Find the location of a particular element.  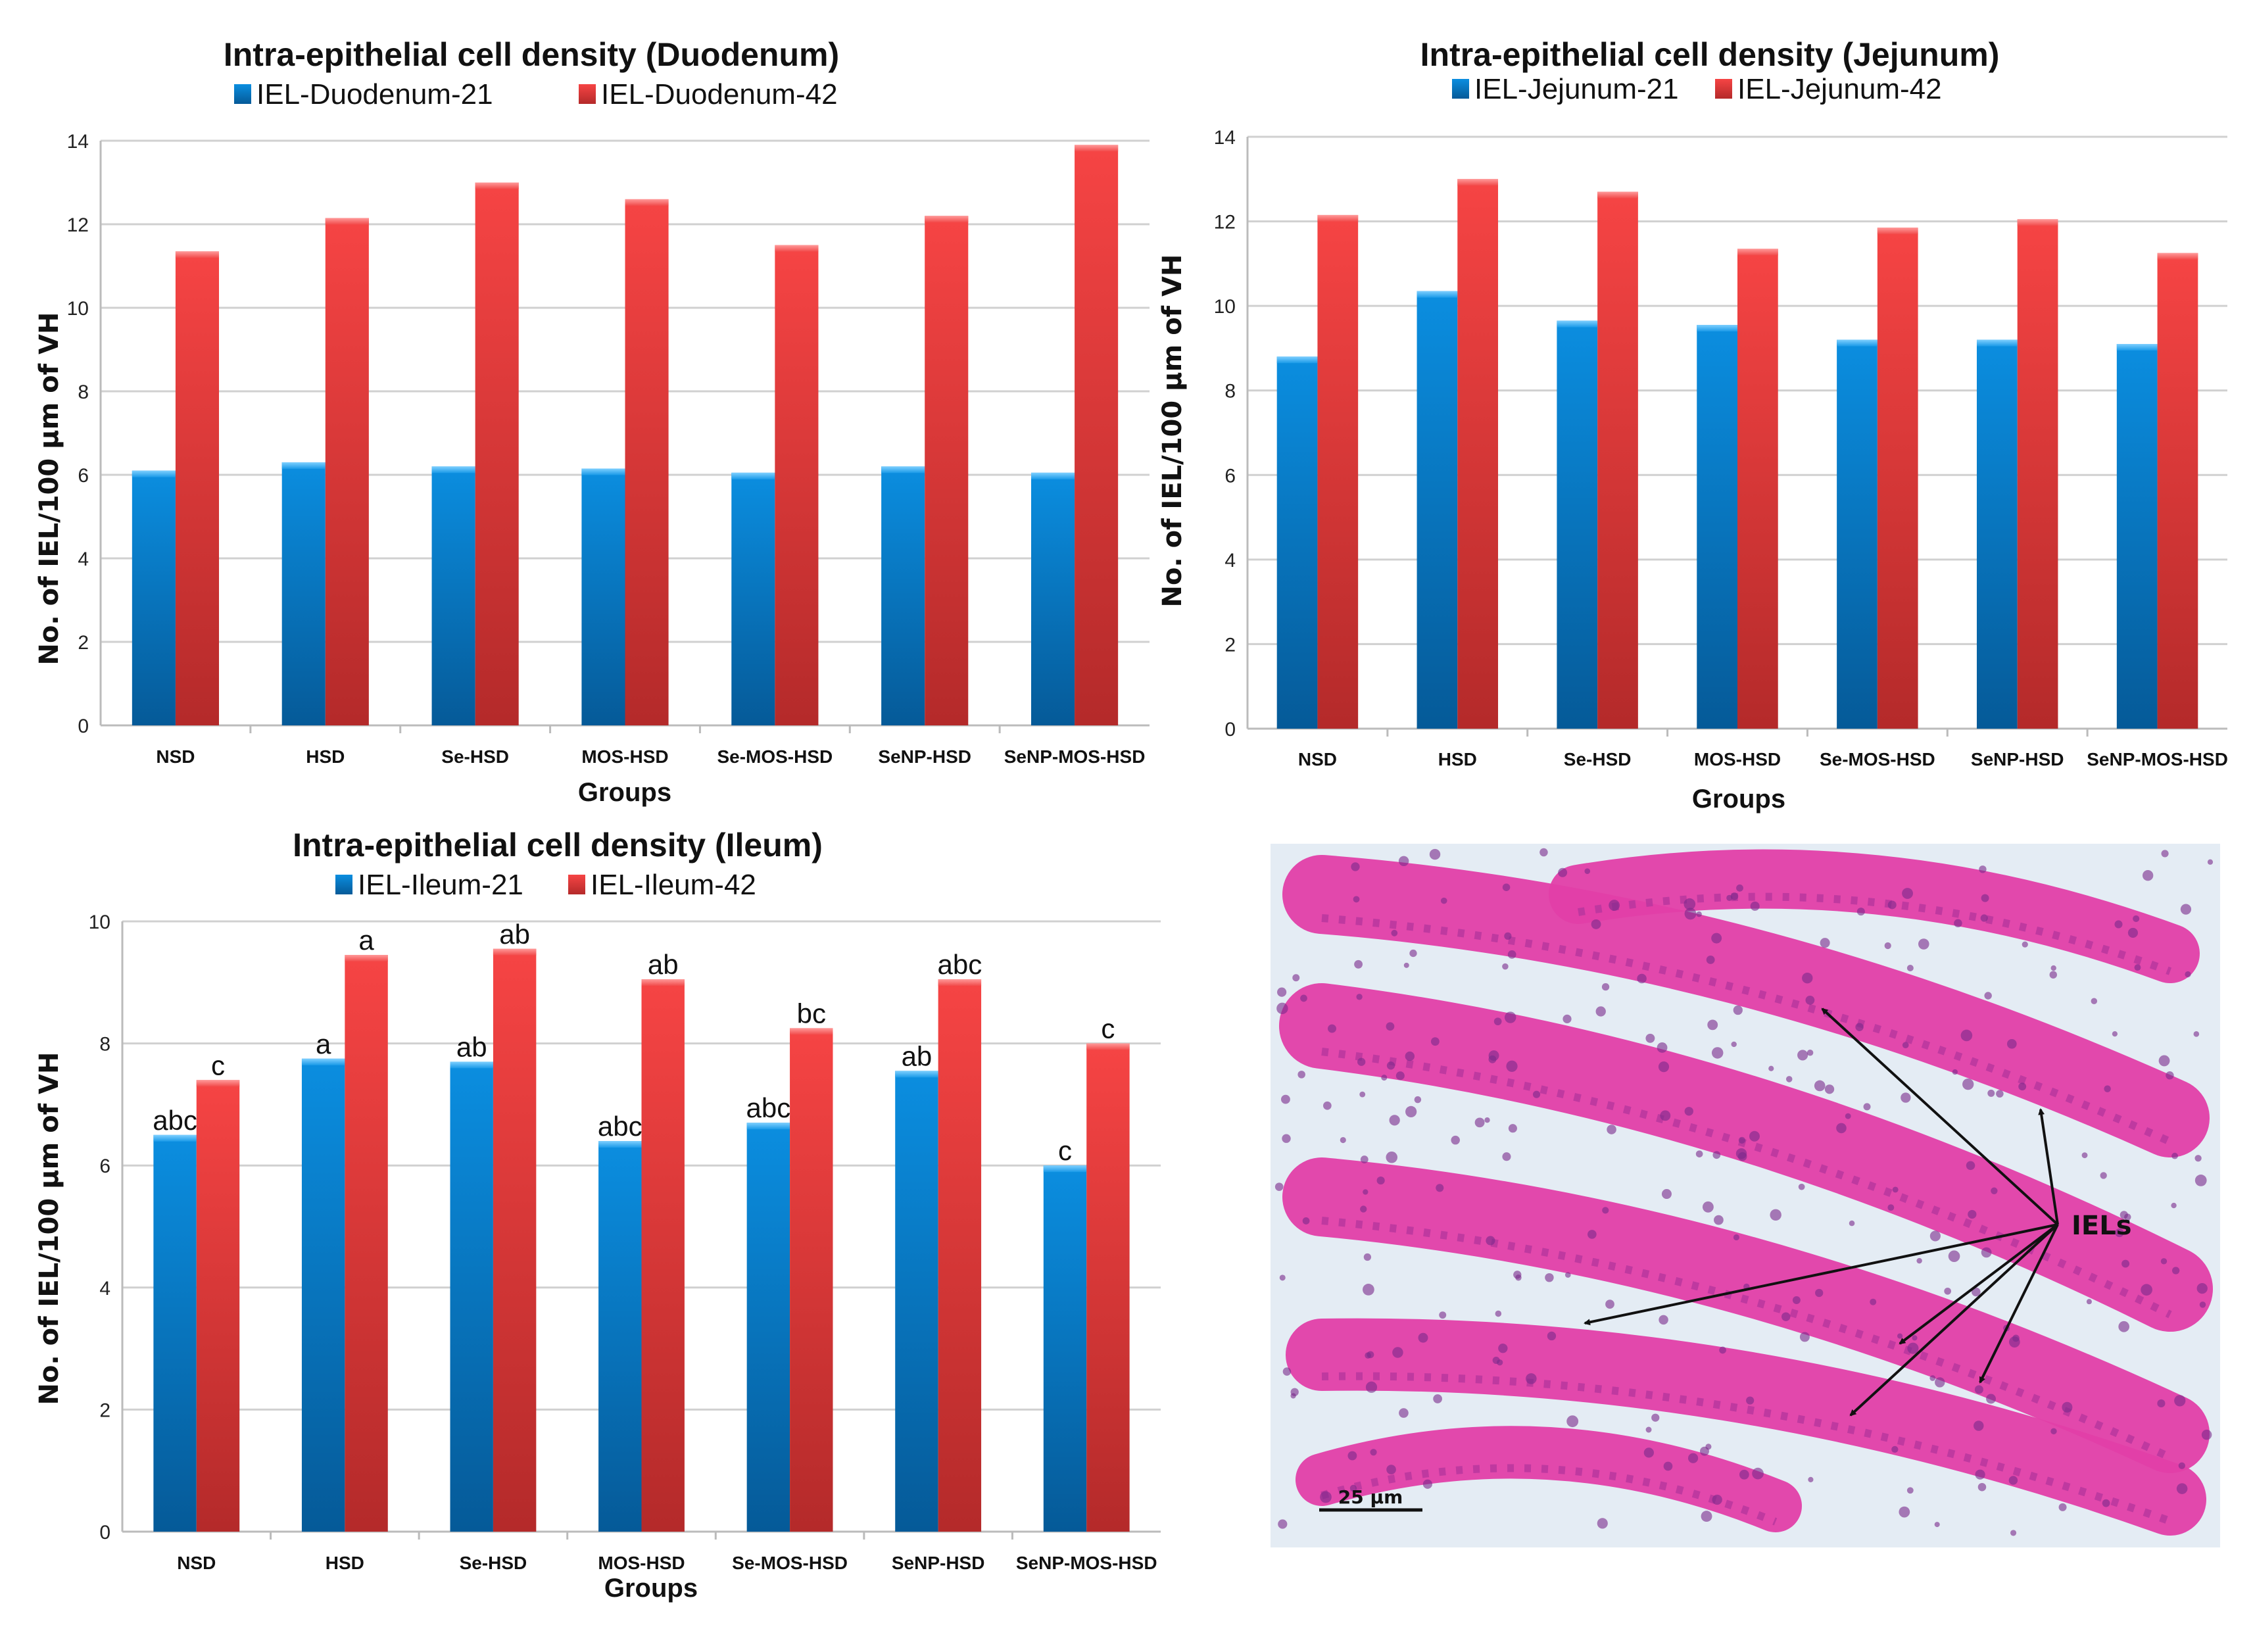

chart-title: Intra-epithelial cell density (Ileum) is located at coordinates (558, 845).